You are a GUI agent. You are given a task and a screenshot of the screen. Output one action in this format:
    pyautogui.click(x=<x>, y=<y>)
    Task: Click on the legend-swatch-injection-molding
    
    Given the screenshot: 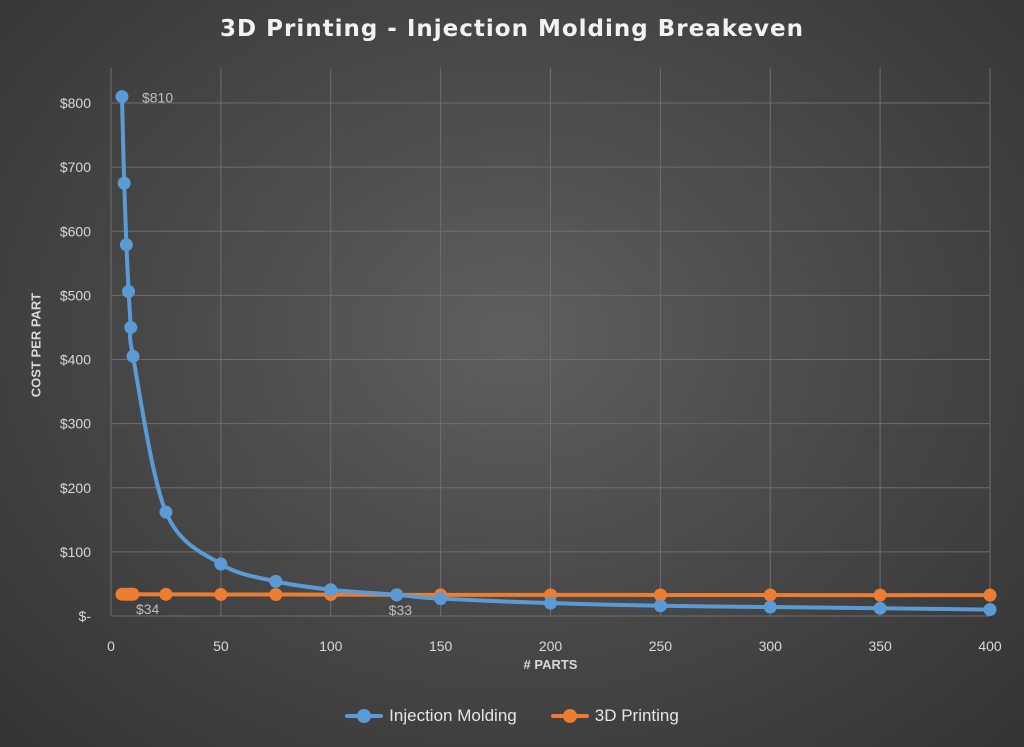 What is the action you would take?
    pyautogui.click(x=364, y=716)
    